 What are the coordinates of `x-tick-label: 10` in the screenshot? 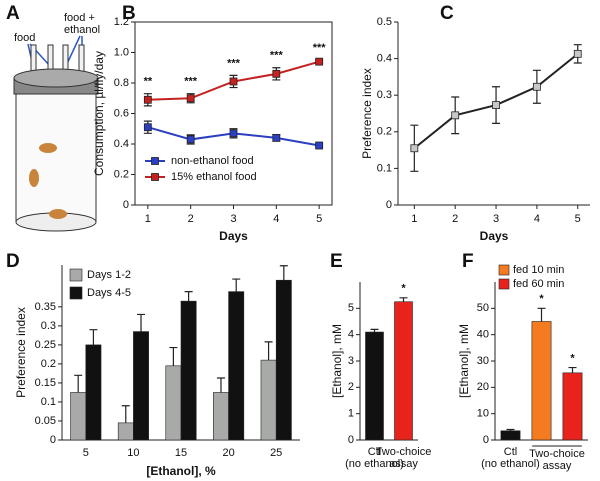 It's located at (133, 453).